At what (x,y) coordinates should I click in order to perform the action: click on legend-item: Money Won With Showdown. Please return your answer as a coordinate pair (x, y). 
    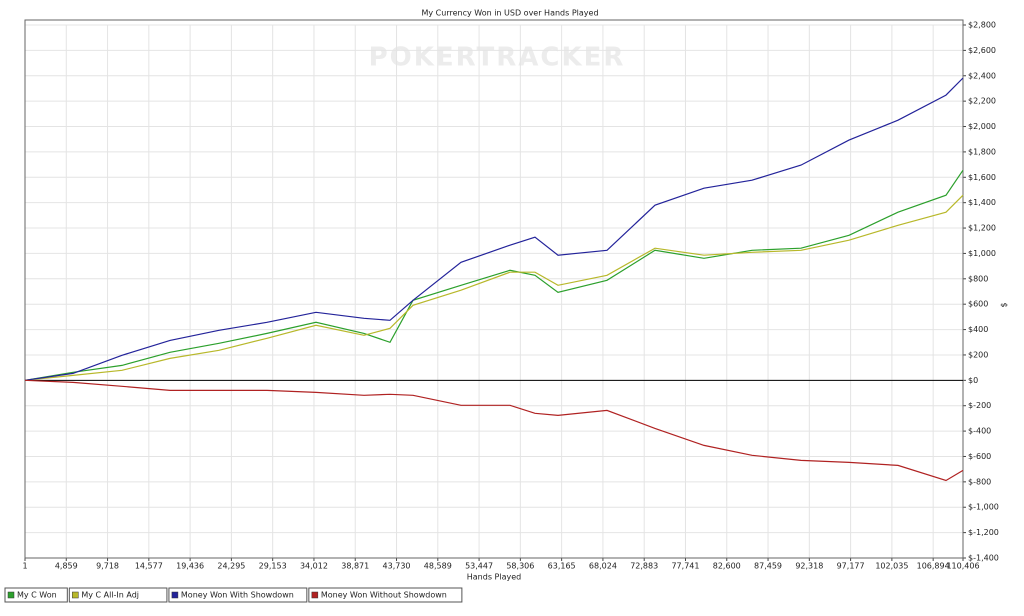
    Looking at the image, I should click on (238, 595).